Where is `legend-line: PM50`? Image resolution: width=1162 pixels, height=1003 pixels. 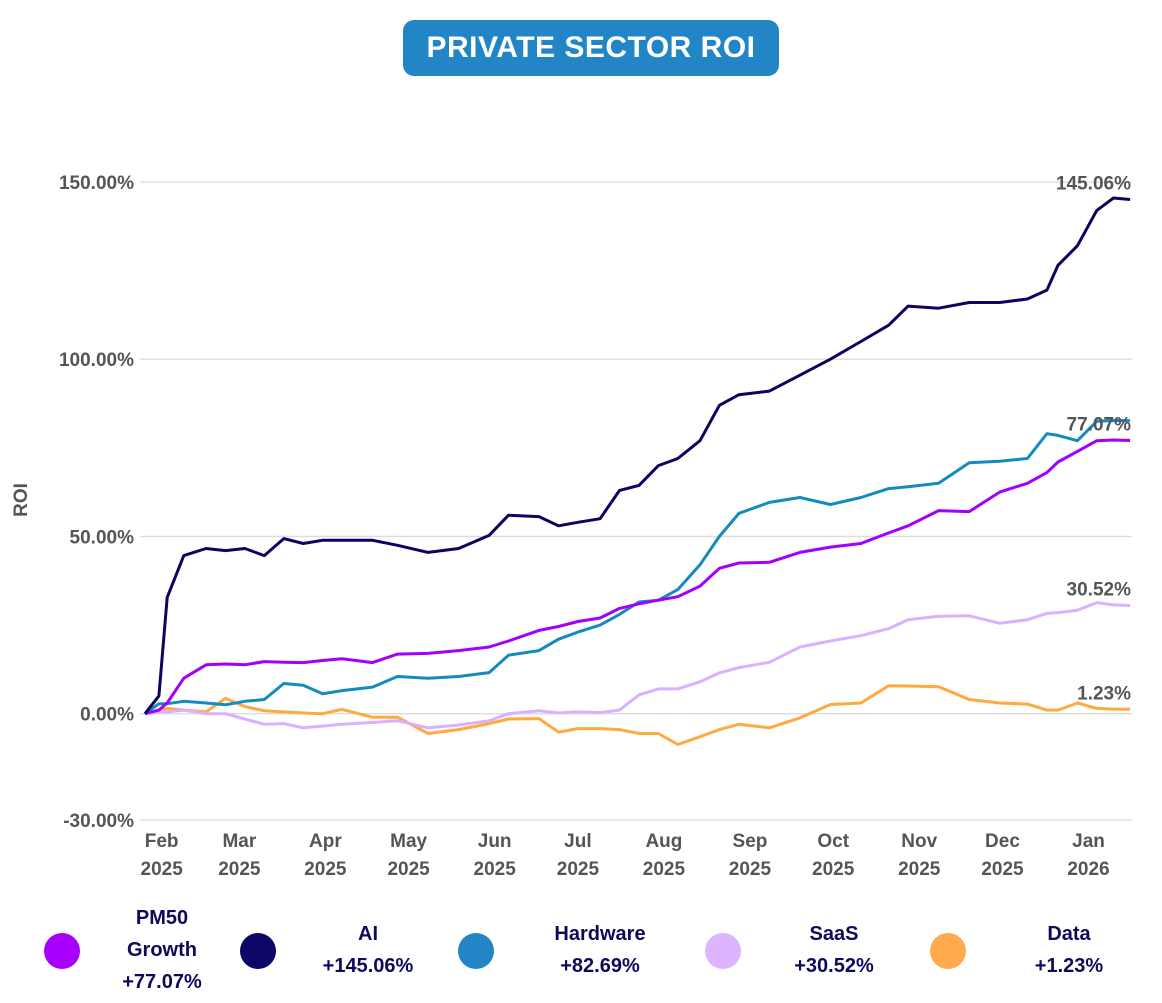 legend-line: PM50 is located at coordinates (162, 918).